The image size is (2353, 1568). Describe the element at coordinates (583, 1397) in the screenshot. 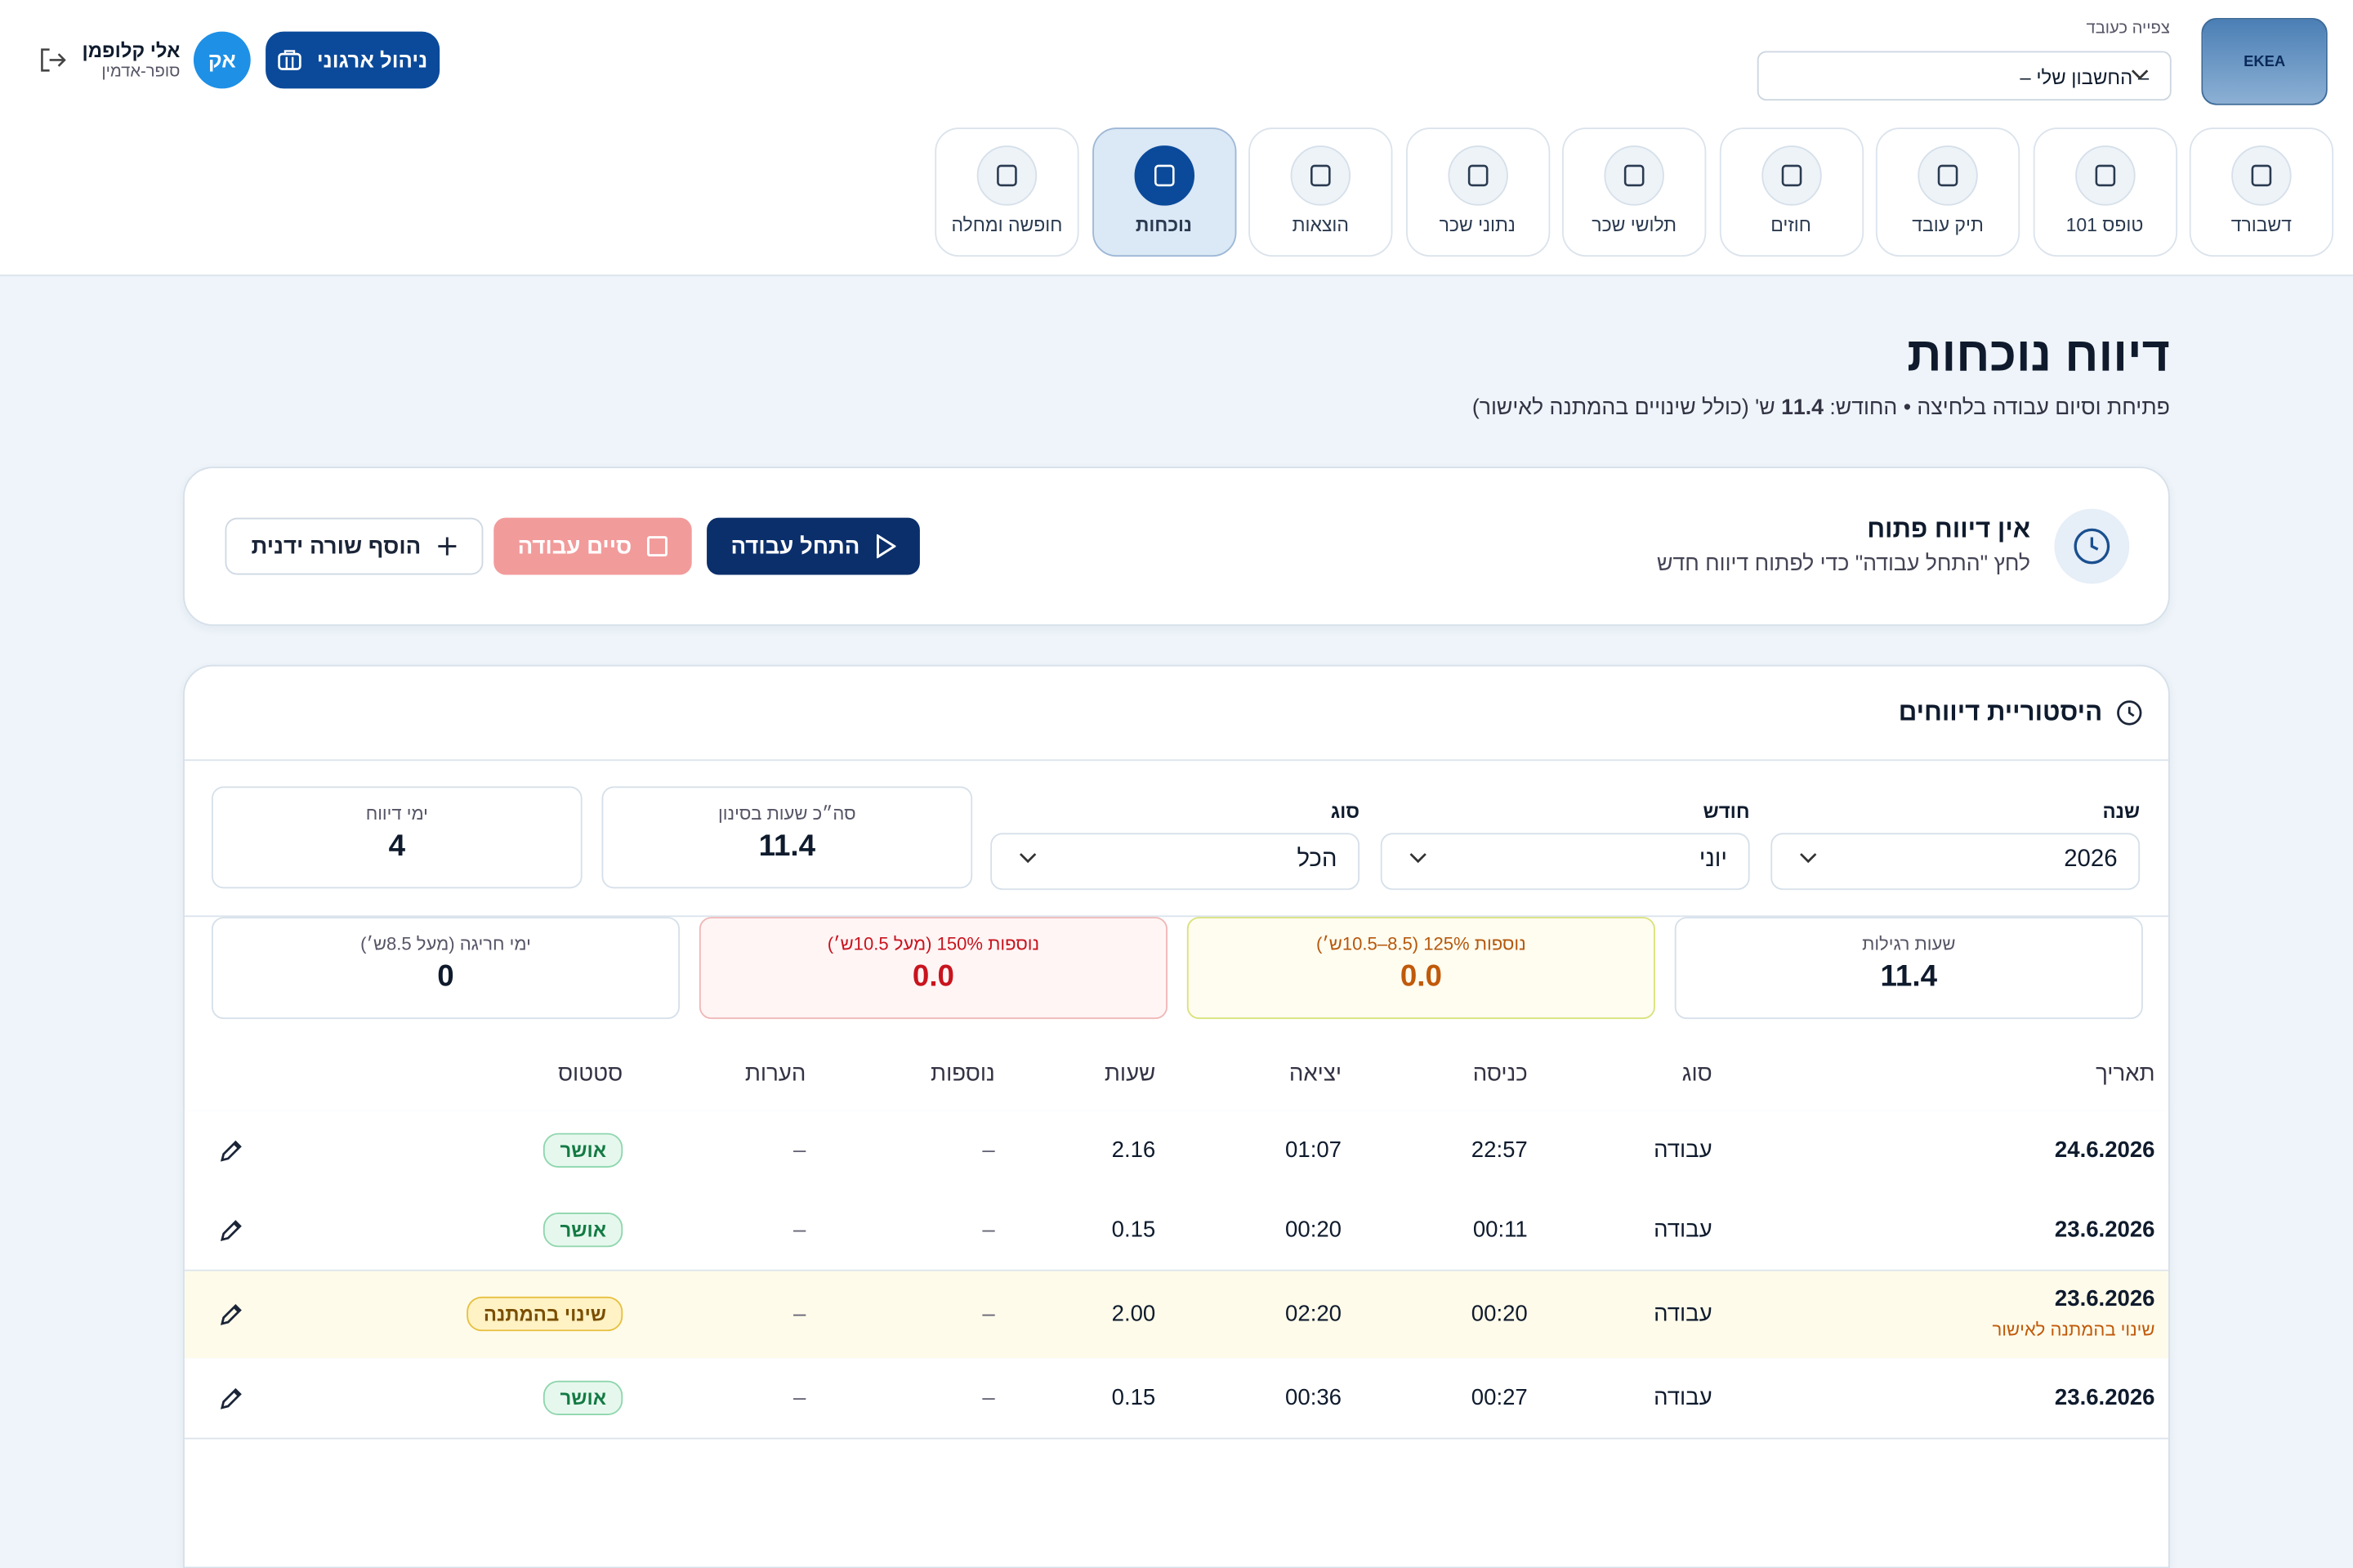

I see `status-badge: אושר` at that location.